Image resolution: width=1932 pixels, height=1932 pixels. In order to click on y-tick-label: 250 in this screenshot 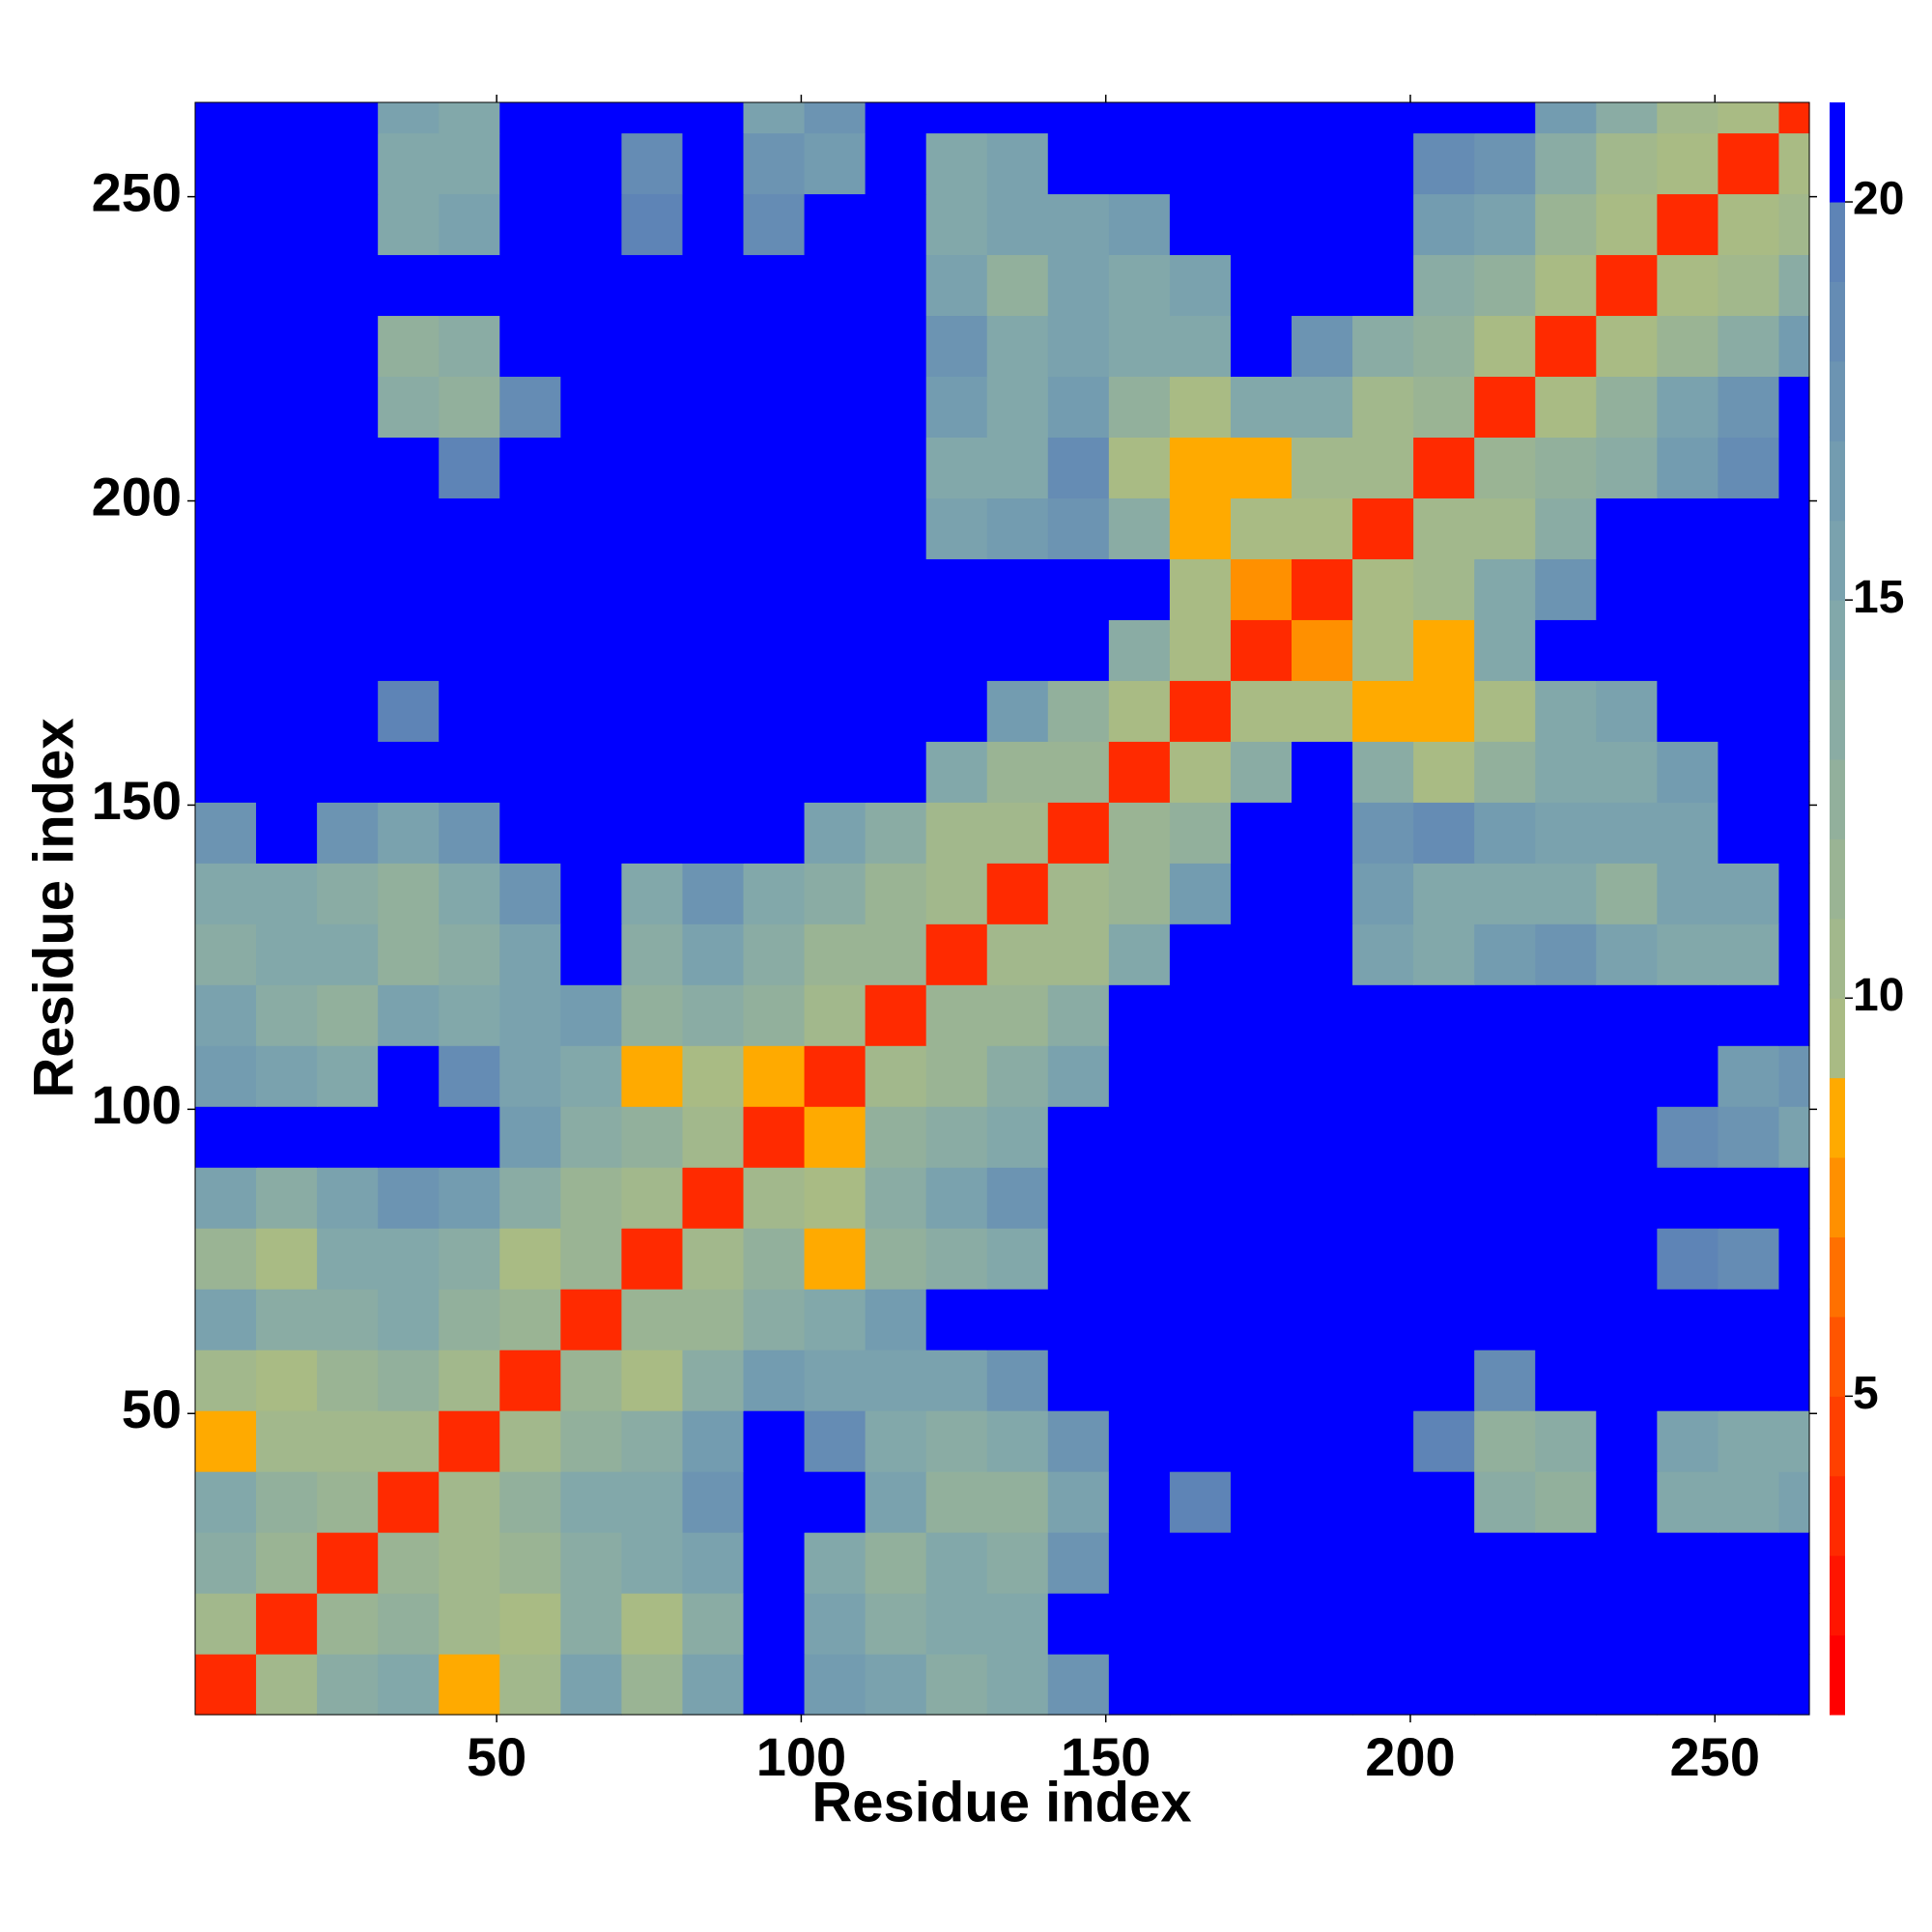, I will do `click(137, 191)`.